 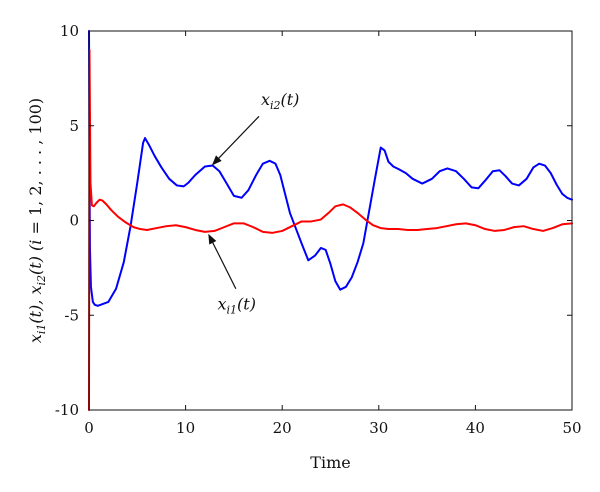 What do you see at coordinates (35, 309) in the screenshot?
I see `y-label-a-arg: (t),` at bounding box center [35, 309].